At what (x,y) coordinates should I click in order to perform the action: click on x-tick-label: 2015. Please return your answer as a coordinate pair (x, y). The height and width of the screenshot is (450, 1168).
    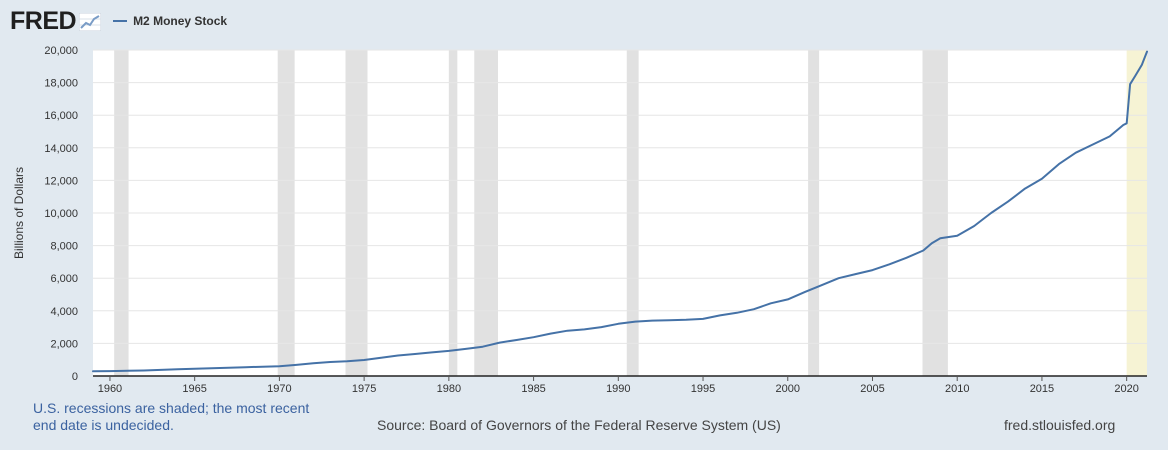
    Looking at the image, I should click on (1042, 389).